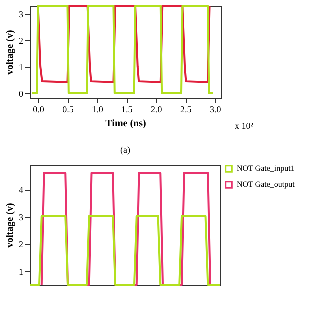 This screenshot has width=320, height=320. I want to click on x-tick-label: 0.5, so click(68, 109).